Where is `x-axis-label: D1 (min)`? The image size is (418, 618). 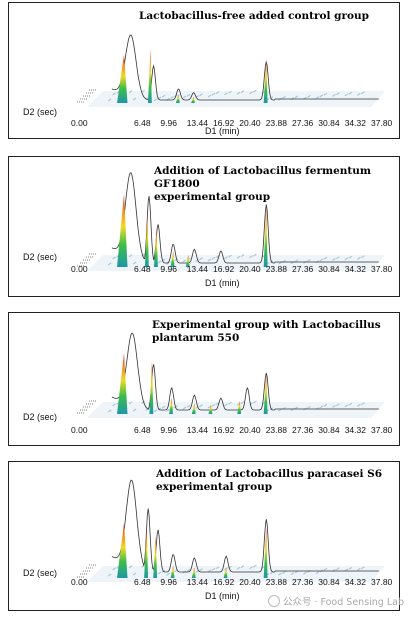 x-axis-label: D1 (min) is located at coordinates (222, 596).